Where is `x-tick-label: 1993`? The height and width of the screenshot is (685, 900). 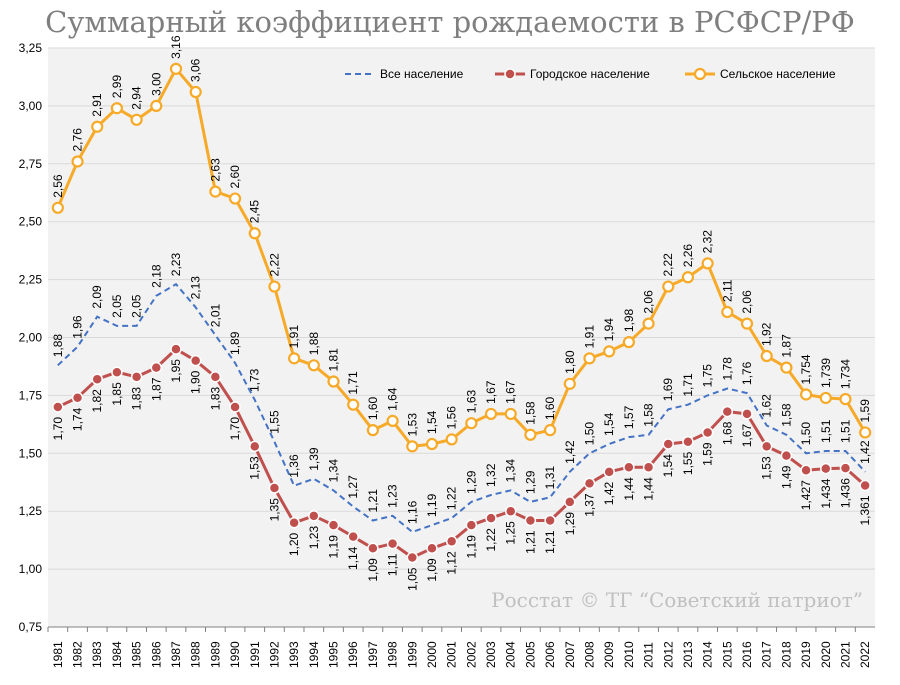
x-tick-label: 1993 is located at coordinates (294, 654).